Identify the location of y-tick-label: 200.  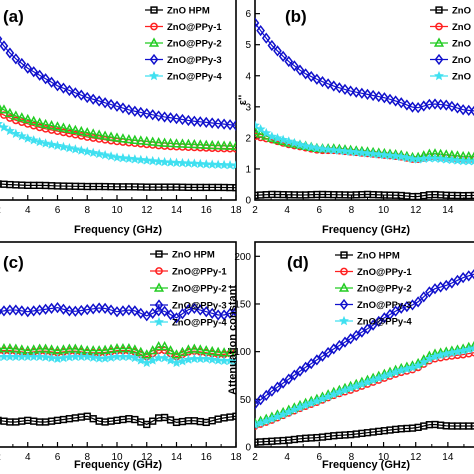
(242, 257).